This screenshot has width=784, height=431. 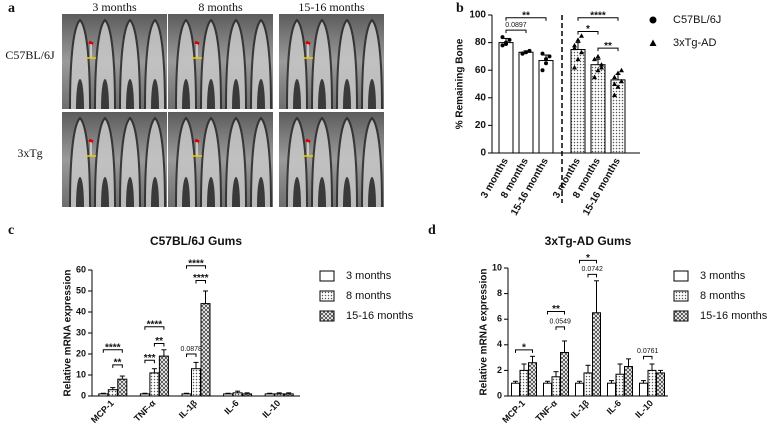 I want to click on y-tick-label: 8, so click(x=499, y=293).